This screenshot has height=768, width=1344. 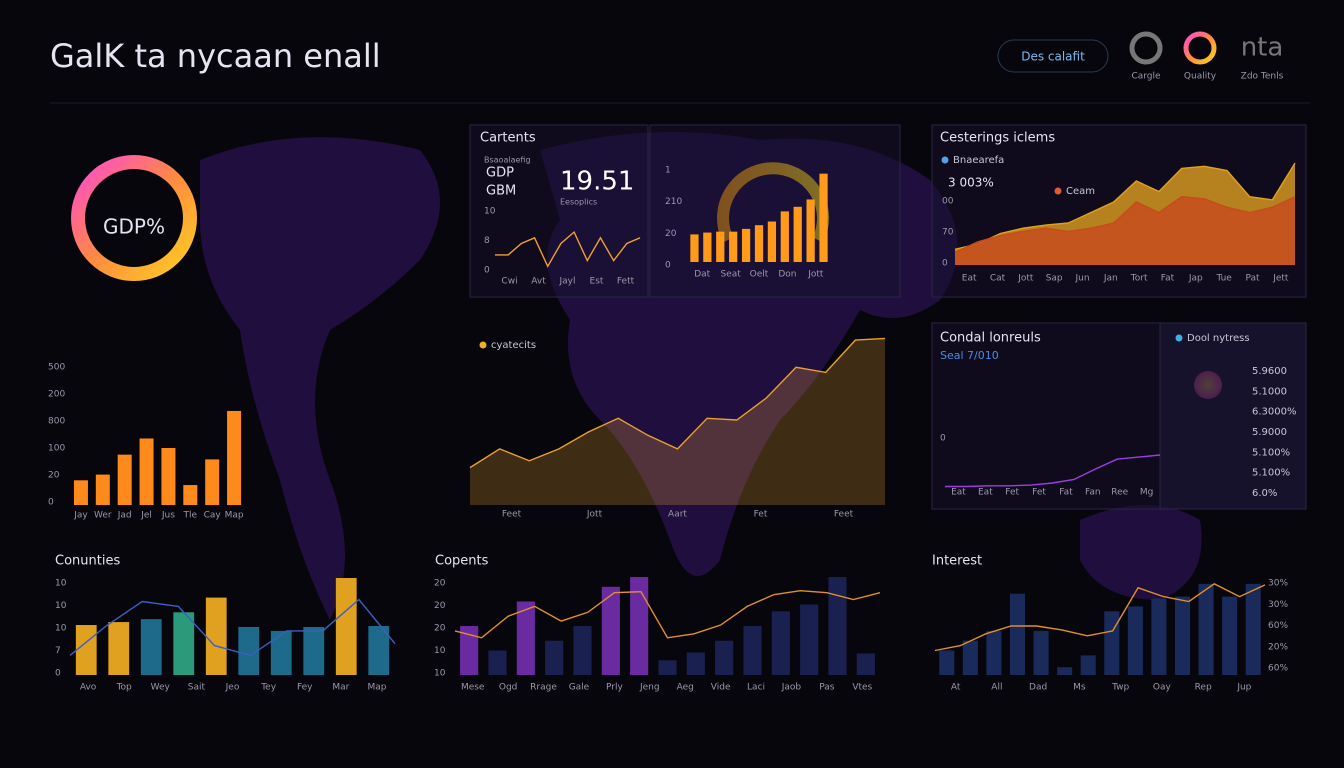 I want to click on x-tick-label: Jan, so click(x=1110, y=279).